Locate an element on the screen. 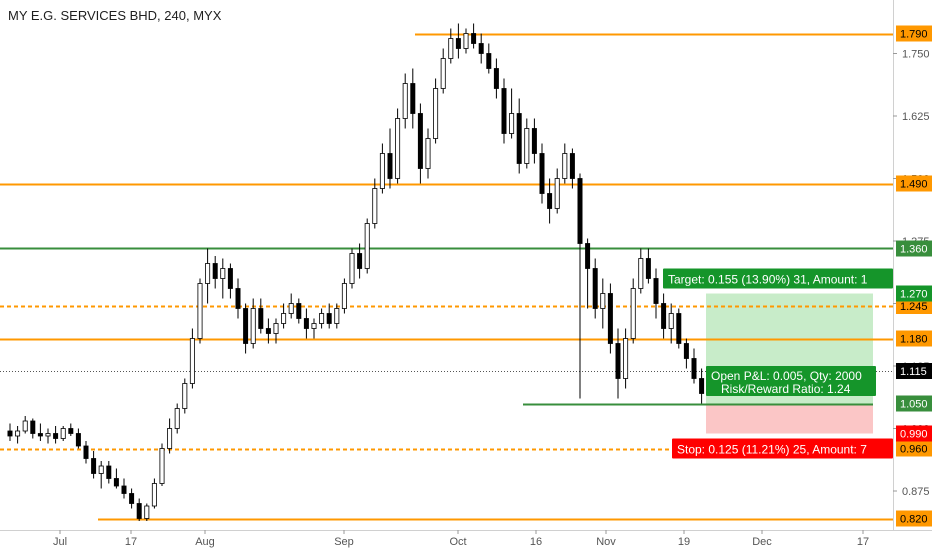  x-tick-label: Aug is located at coordinates (205, 542).